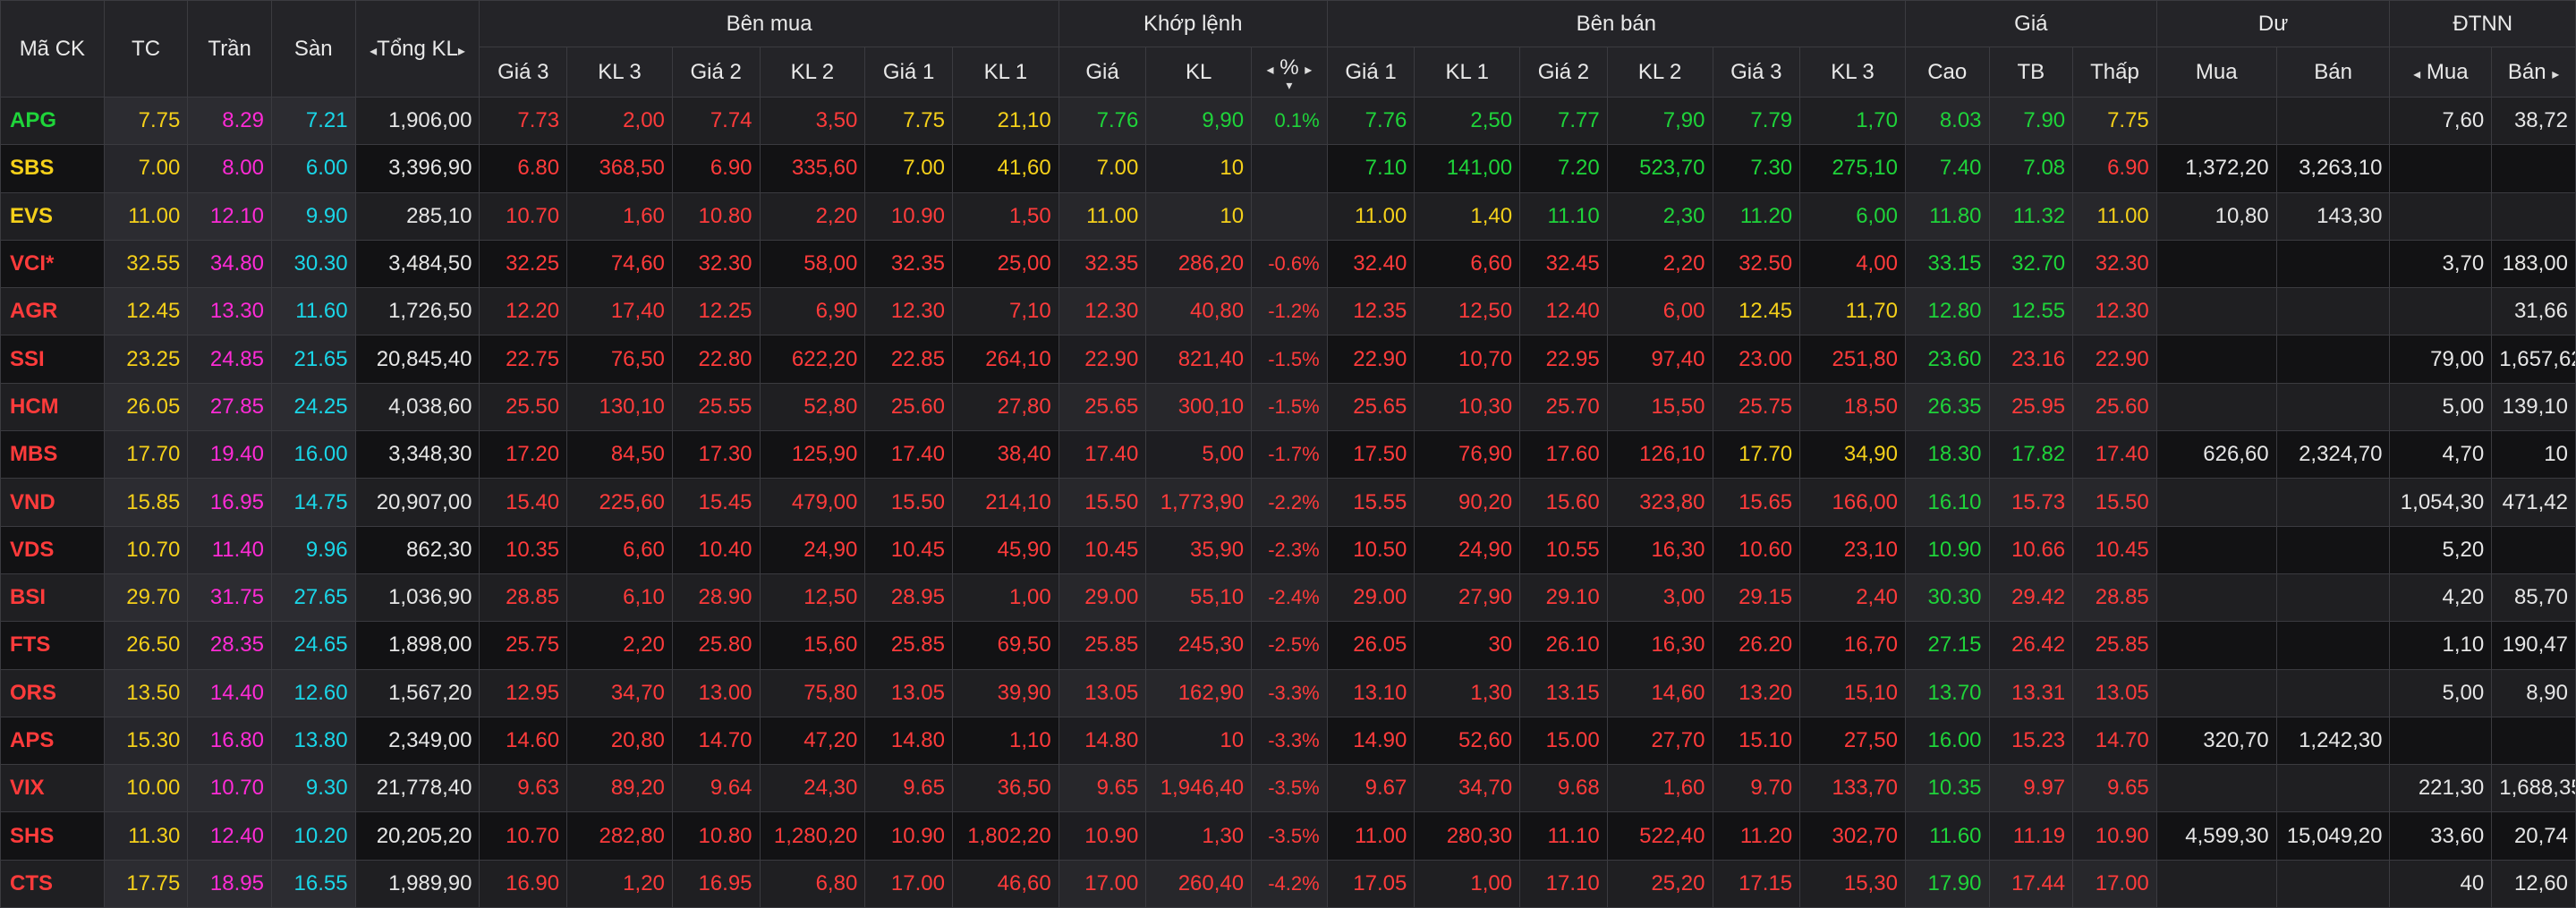 The width and height of the screenshot is (2576, 908). What do you see at coordinates (1289, 84) in the screenshot?
I see `sort-desc-icon: ▾` at bounding box center [1289, 84].